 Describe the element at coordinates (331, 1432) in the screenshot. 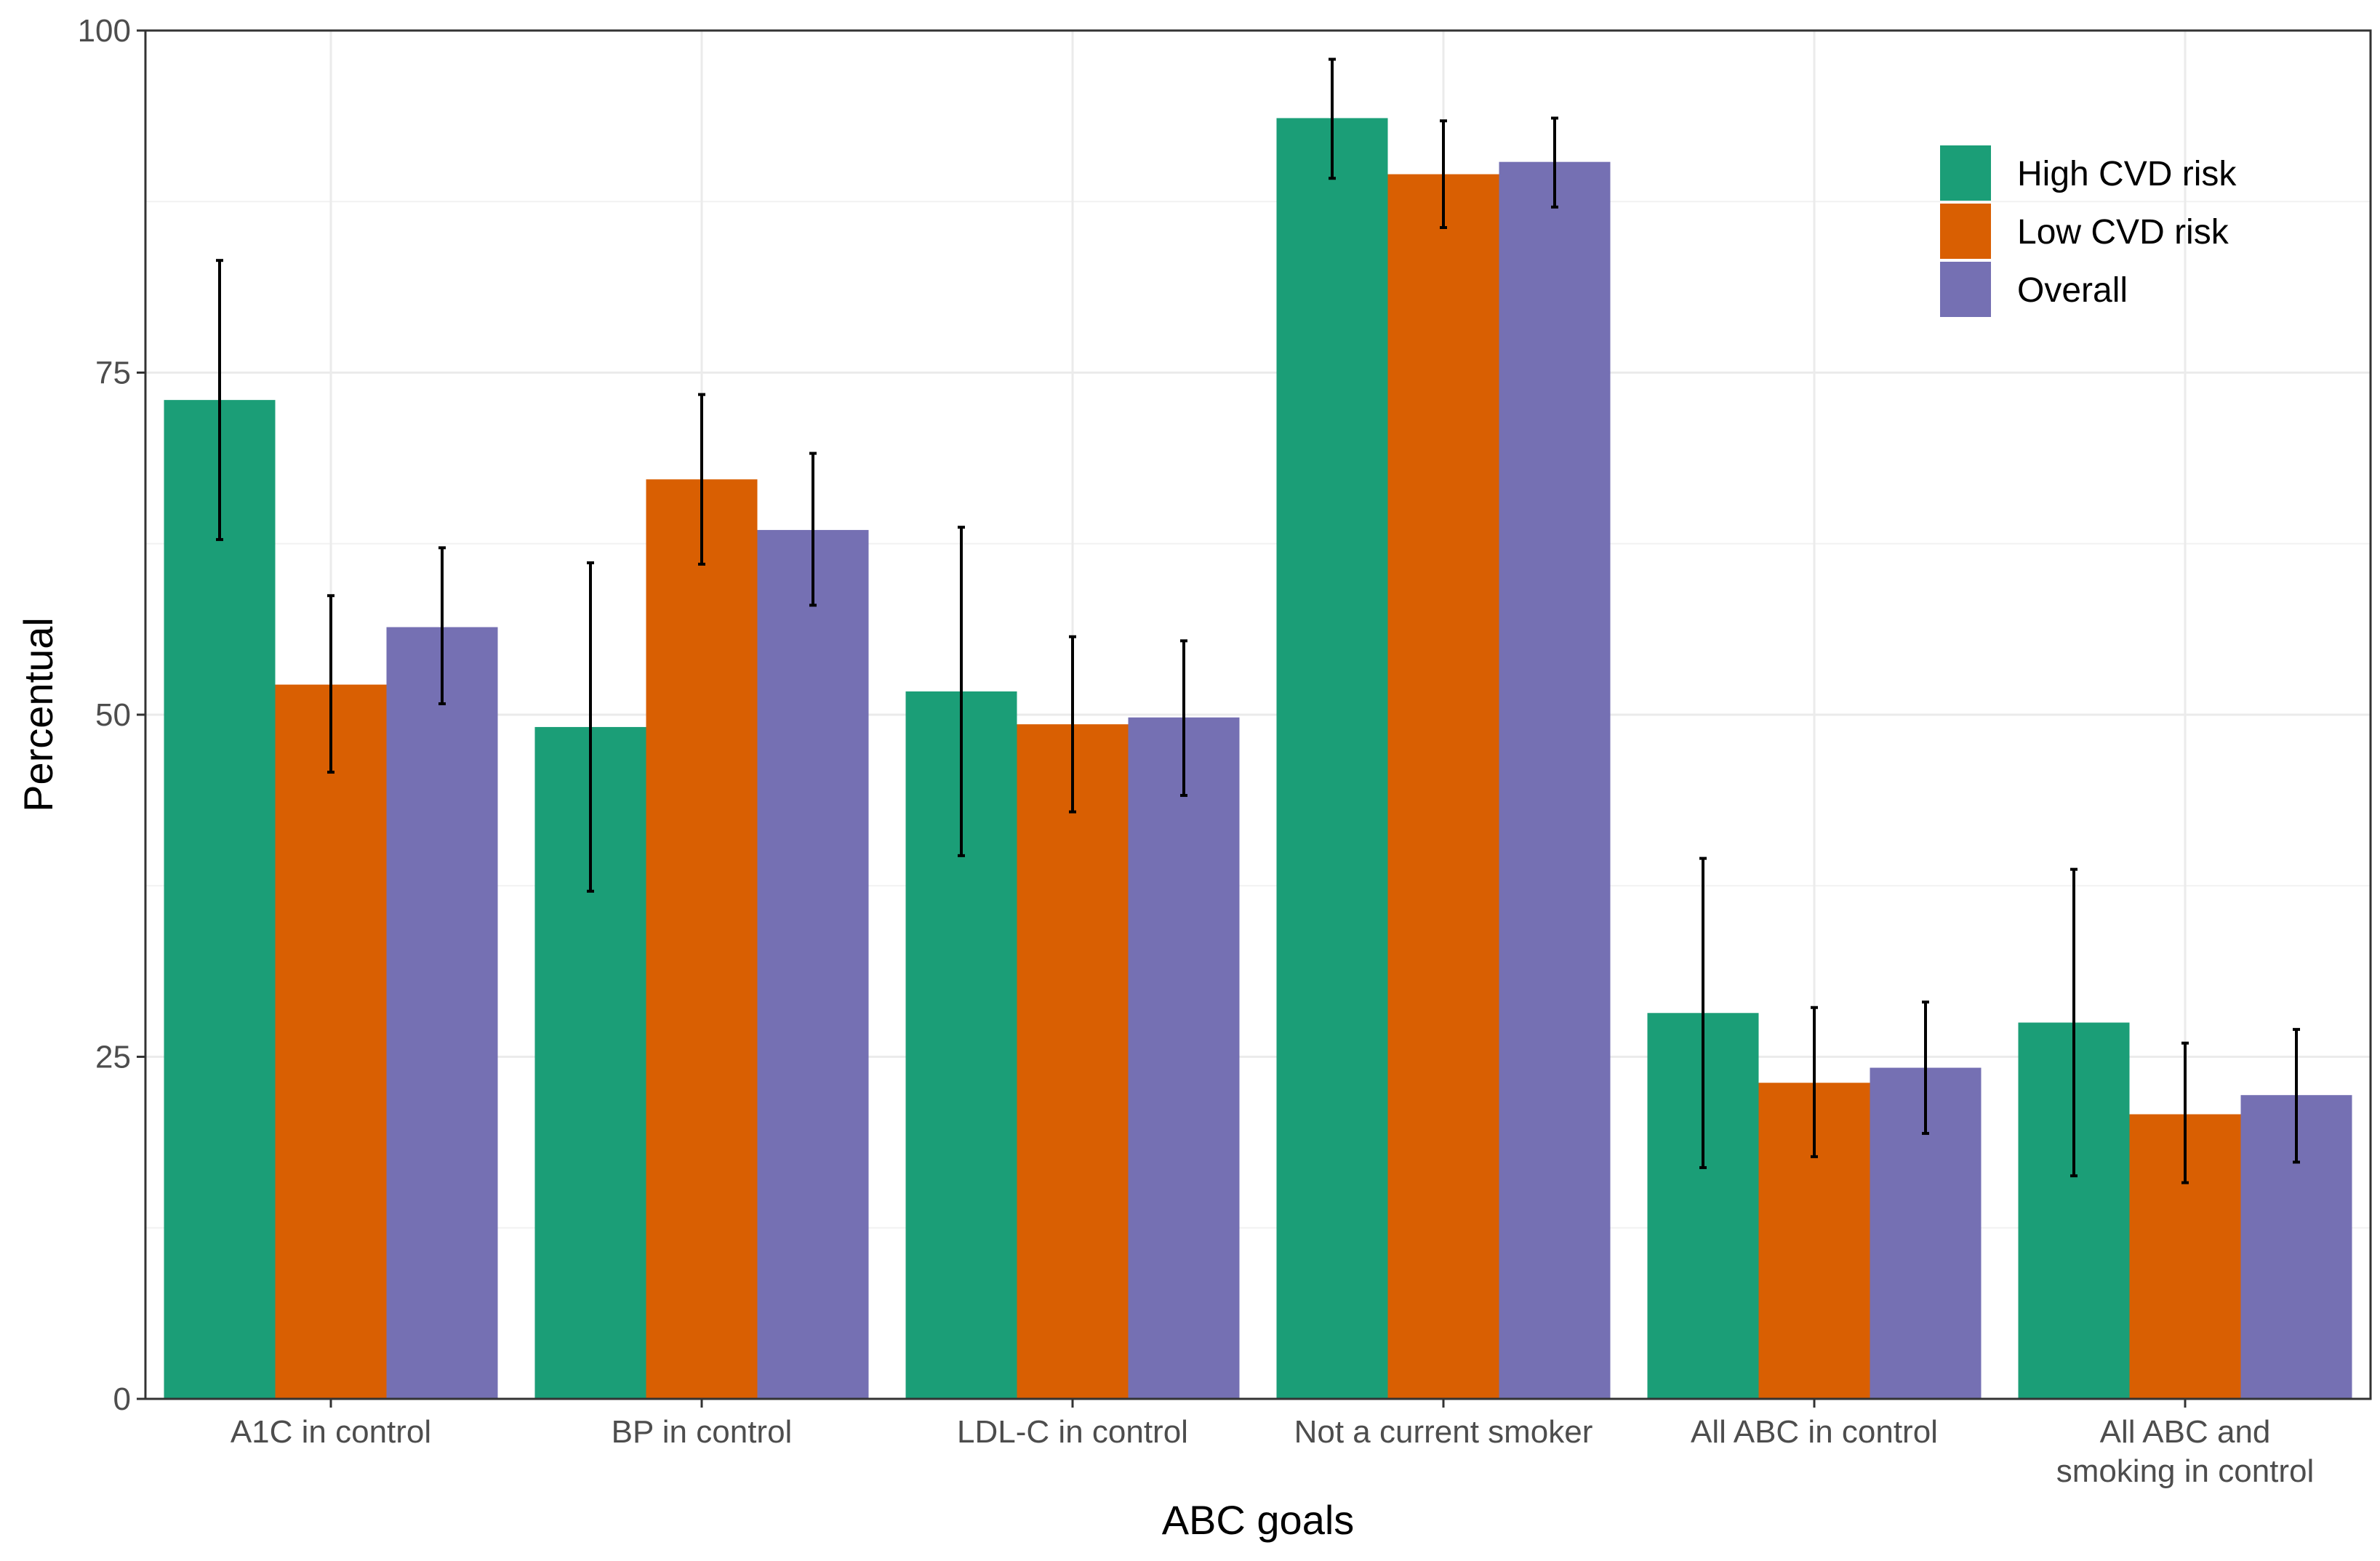

I see `x-tick-label: A1C in control` at that location.